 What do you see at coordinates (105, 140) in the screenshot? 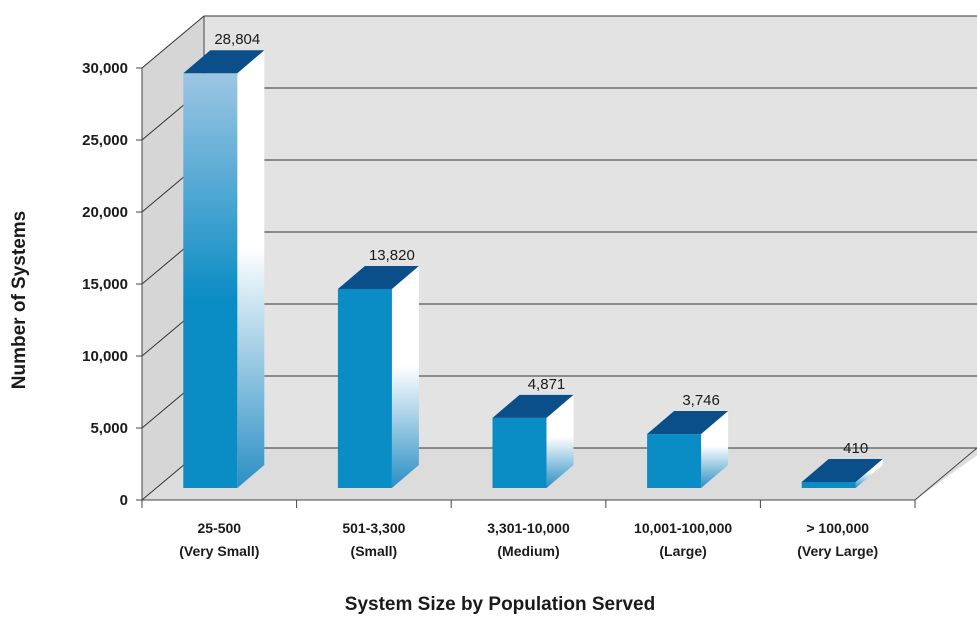
I see `y-tick-label: 25,000` at bounding box center [105, 140].